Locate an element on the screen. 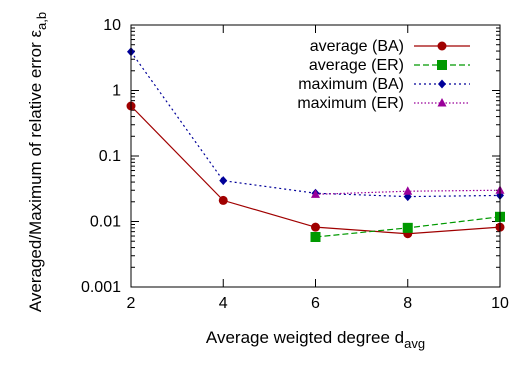  legend-label: maximum (ER) is located at coordinates (350, 103).